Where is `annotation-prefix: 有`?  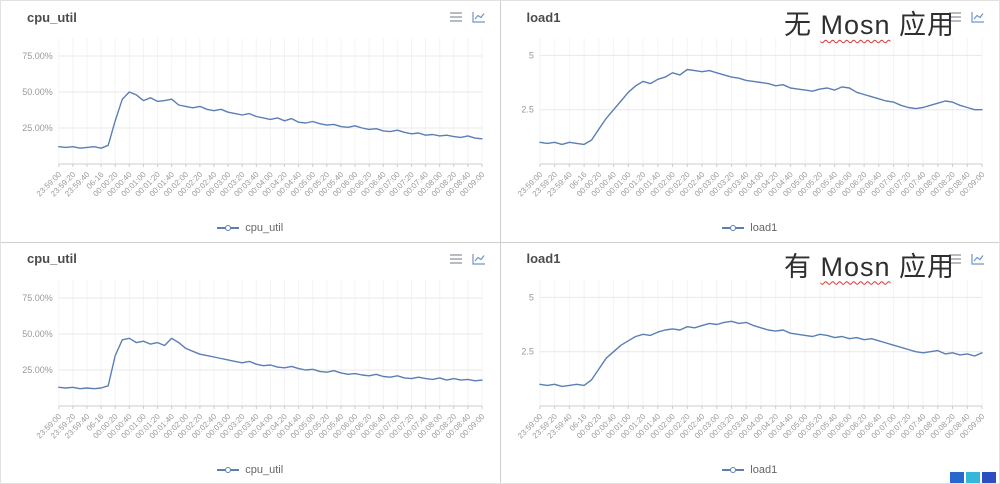 annotation-prefix: 有 is located at coordinates (802, 266).